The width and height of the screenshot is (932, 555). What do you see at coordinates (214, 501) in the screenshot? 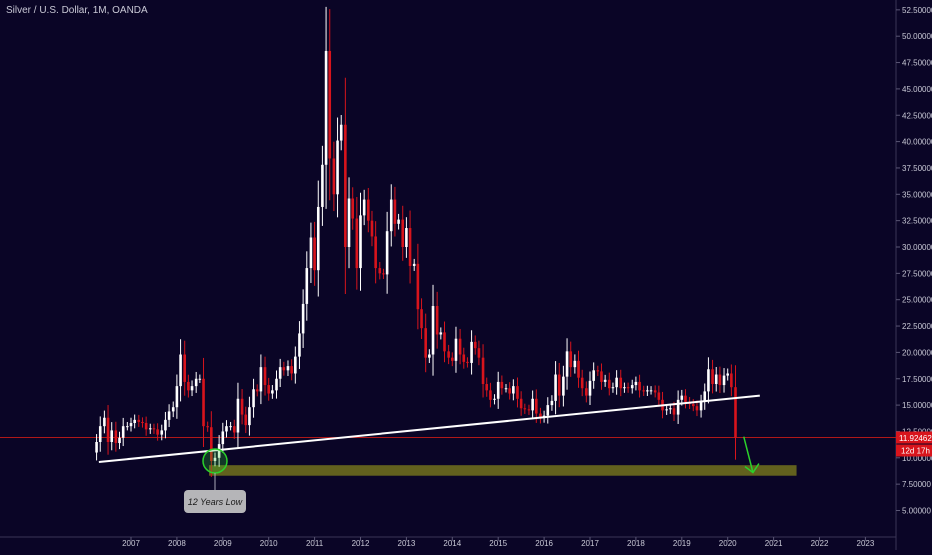
I see `callout-box` at bounding box center [214, 501].